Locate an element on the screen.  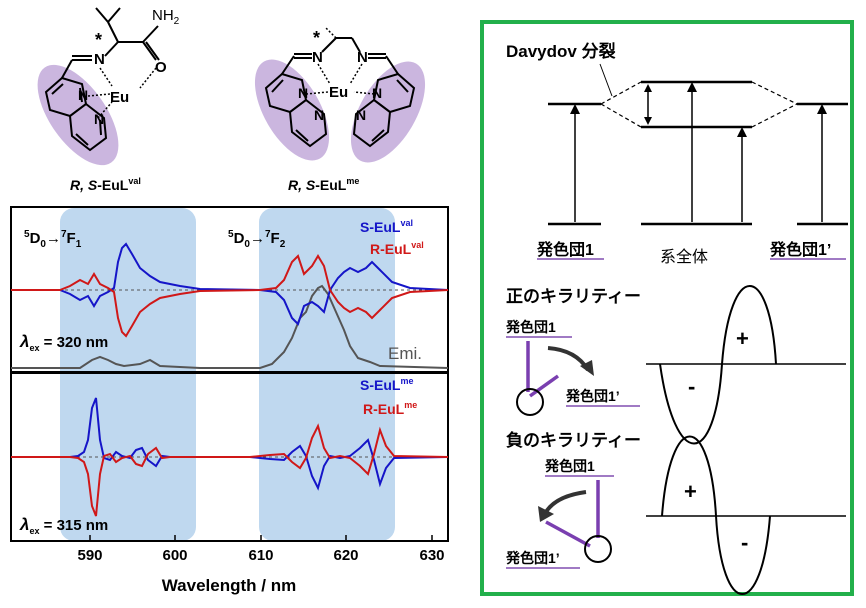
positive-label2: 発色団1’ is located at coordinates (592, 396).